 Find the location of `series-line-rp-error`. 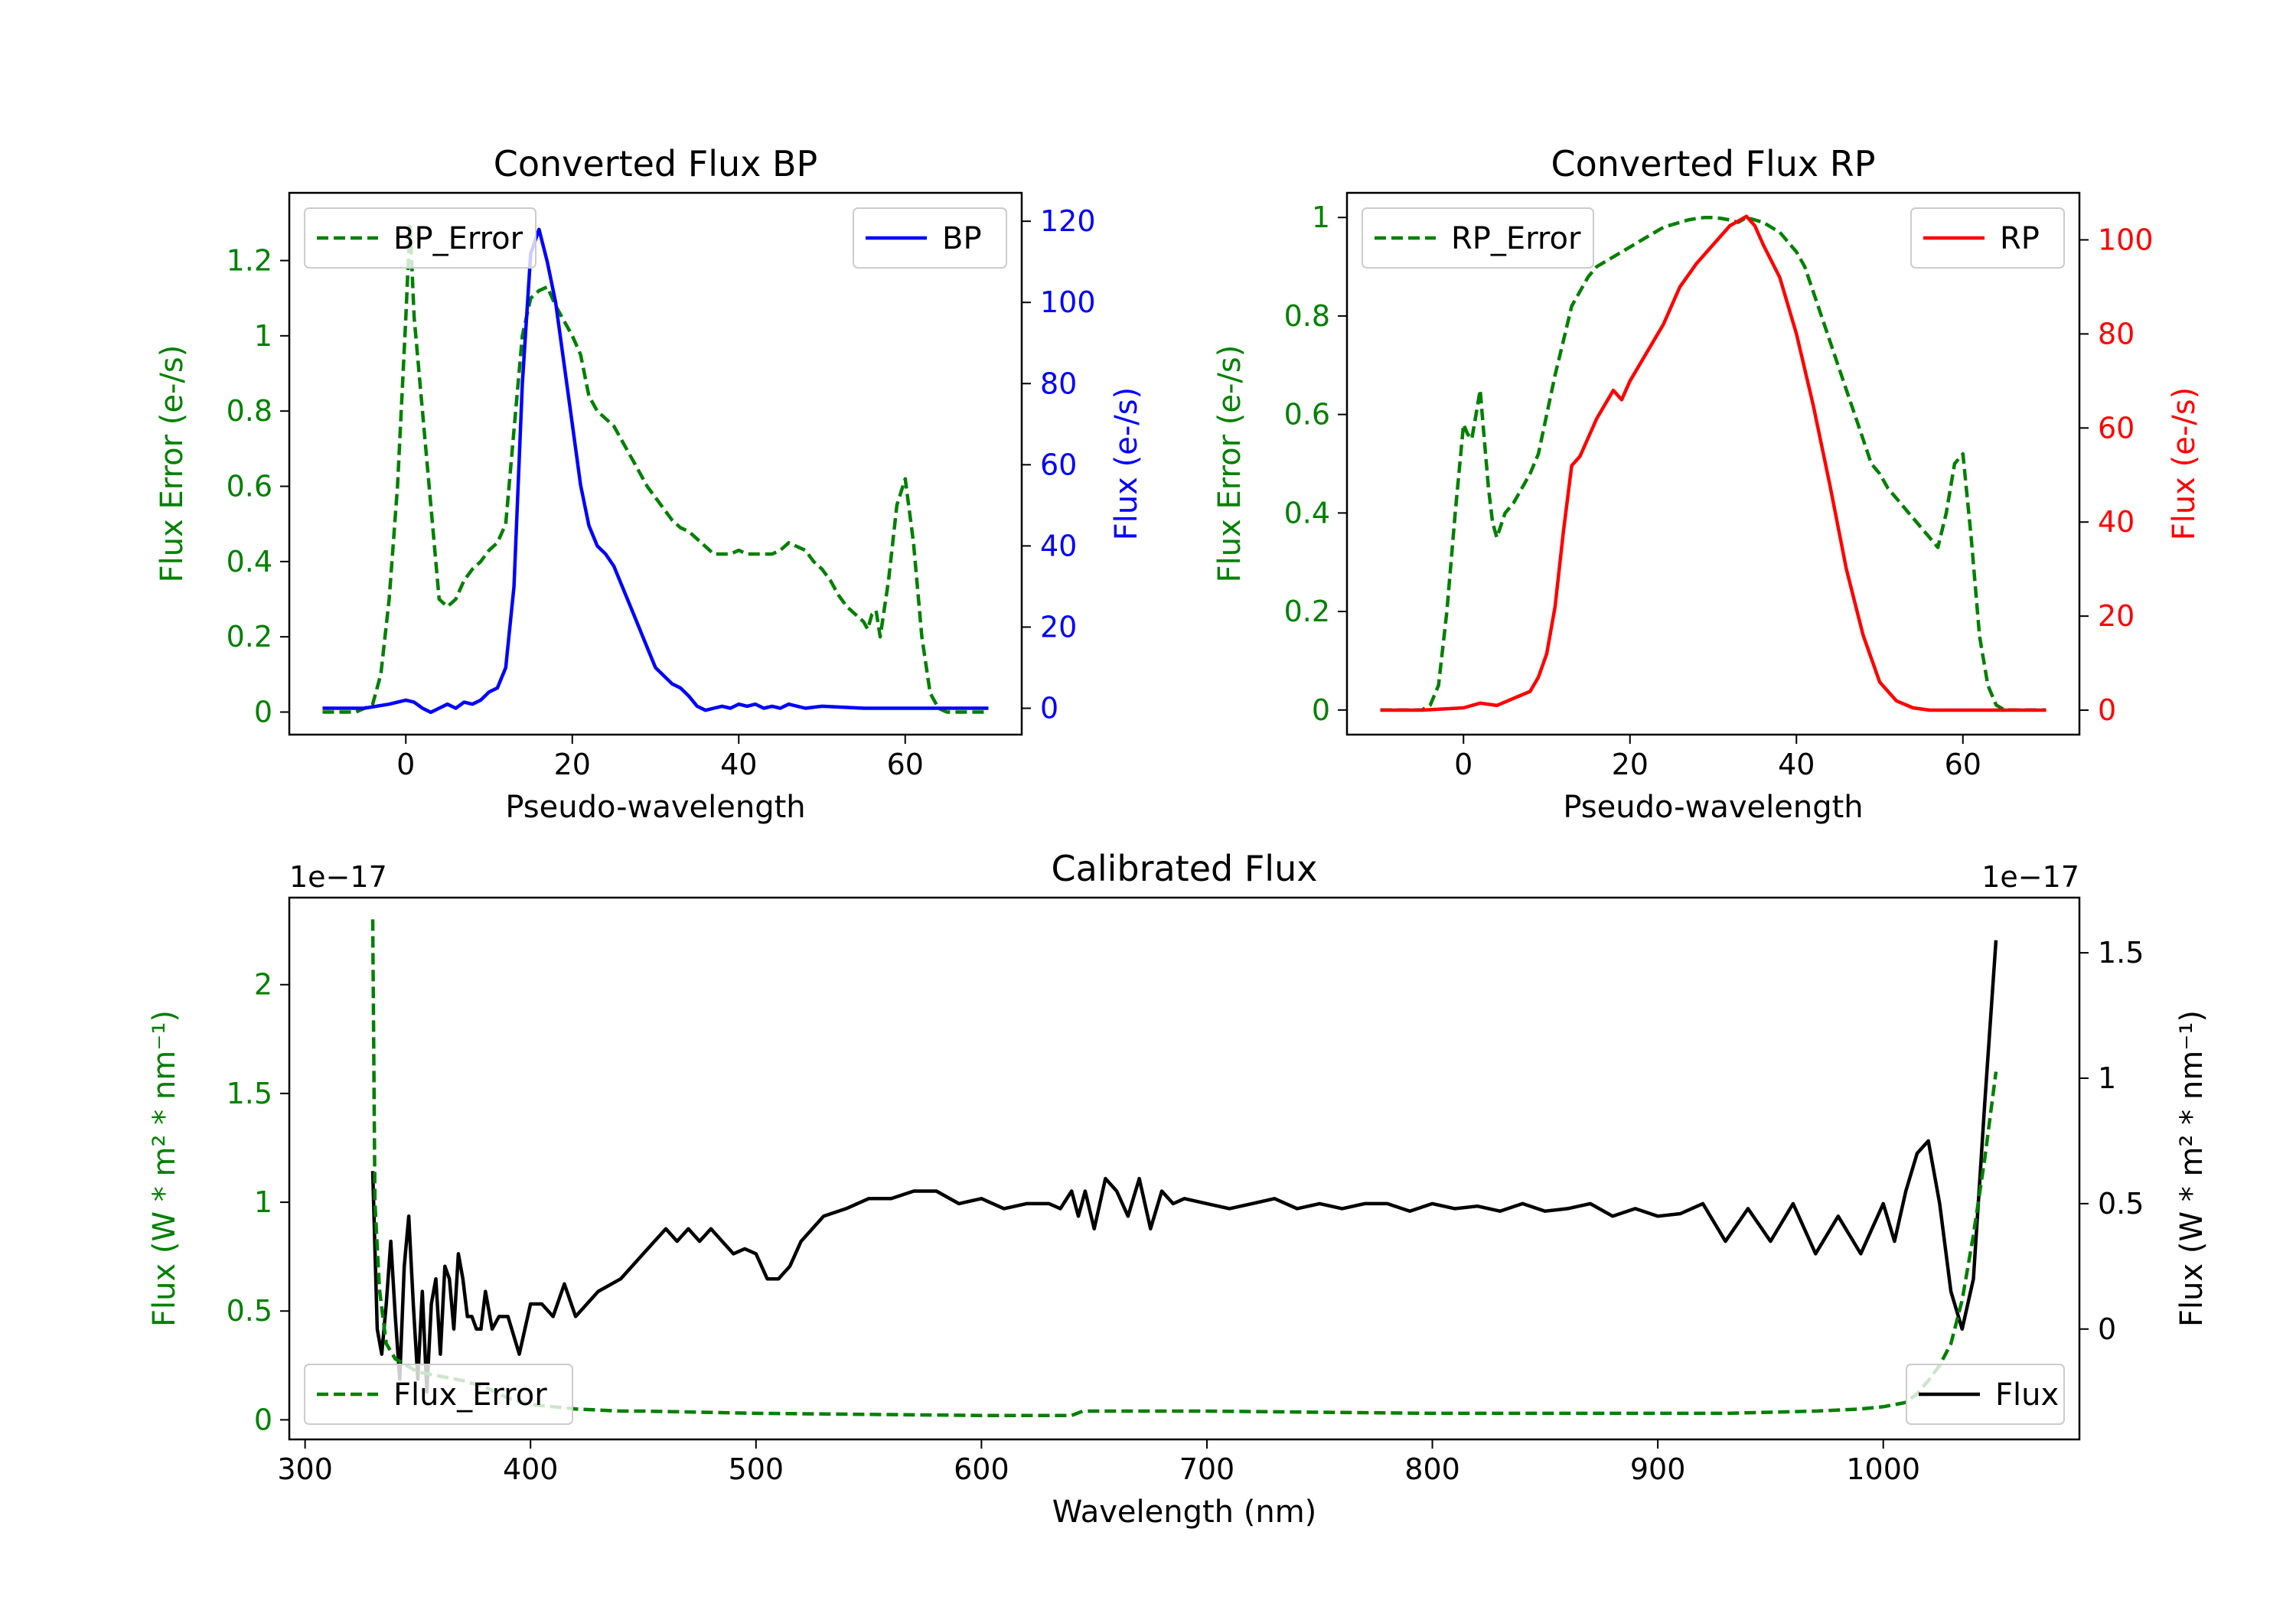

series-line-rp-error is located at coordinates (1713, 463).